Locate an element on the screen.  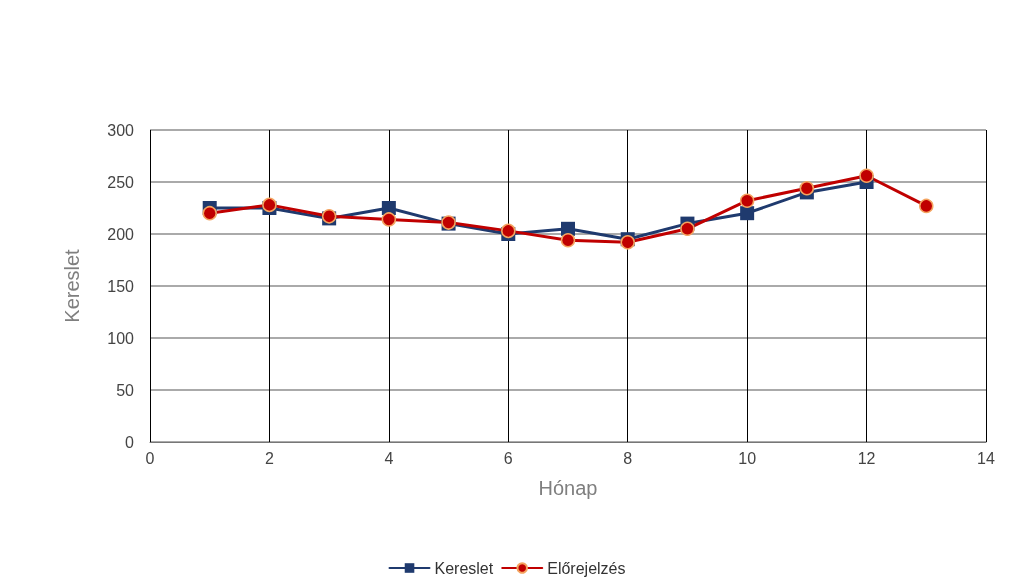
y-tick-label: 200 is located at coordinates (121, 234).